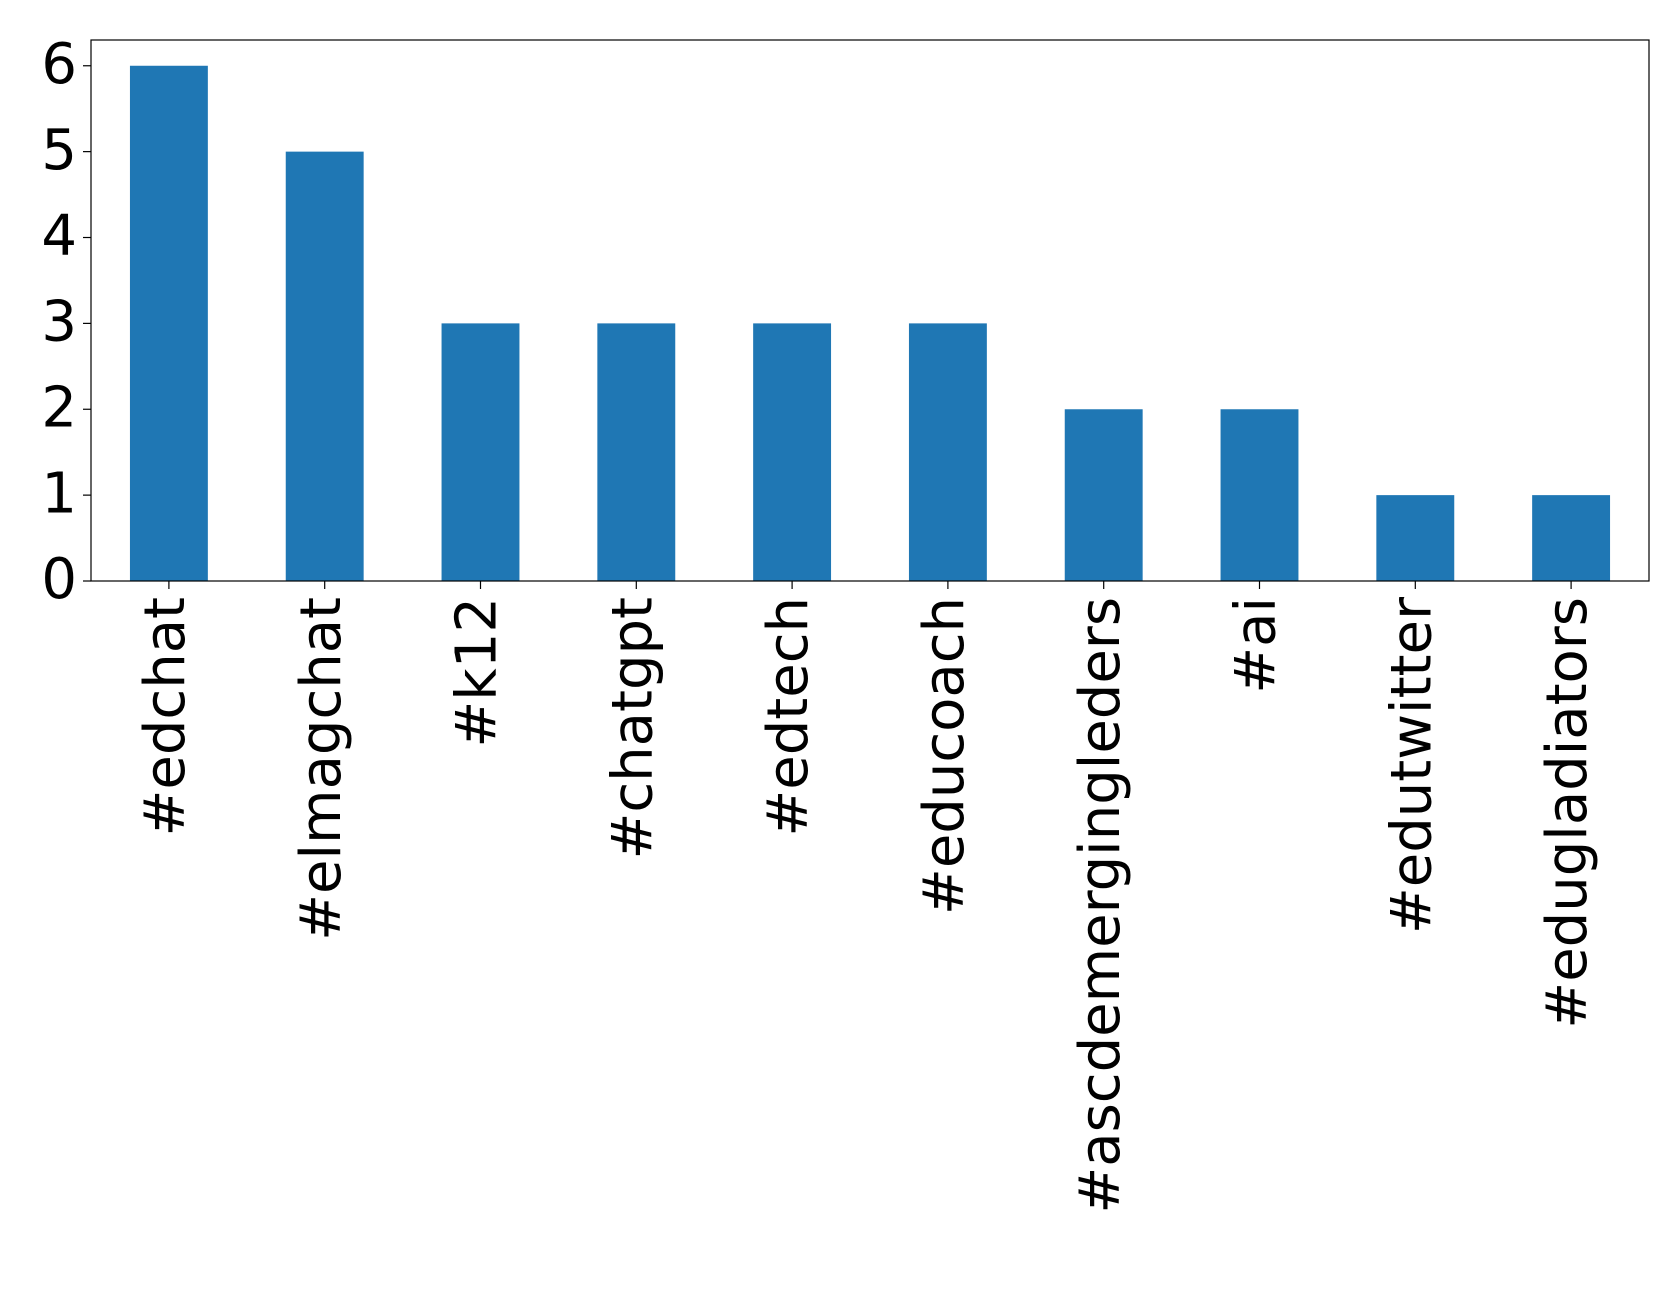 The height and width of the screenshot is (1316, 1679). What do you see at coordinates (1567, 813) in the screenshot?
I see `x-tick-label: #edugladiators` at bounding box center [1567, 813].